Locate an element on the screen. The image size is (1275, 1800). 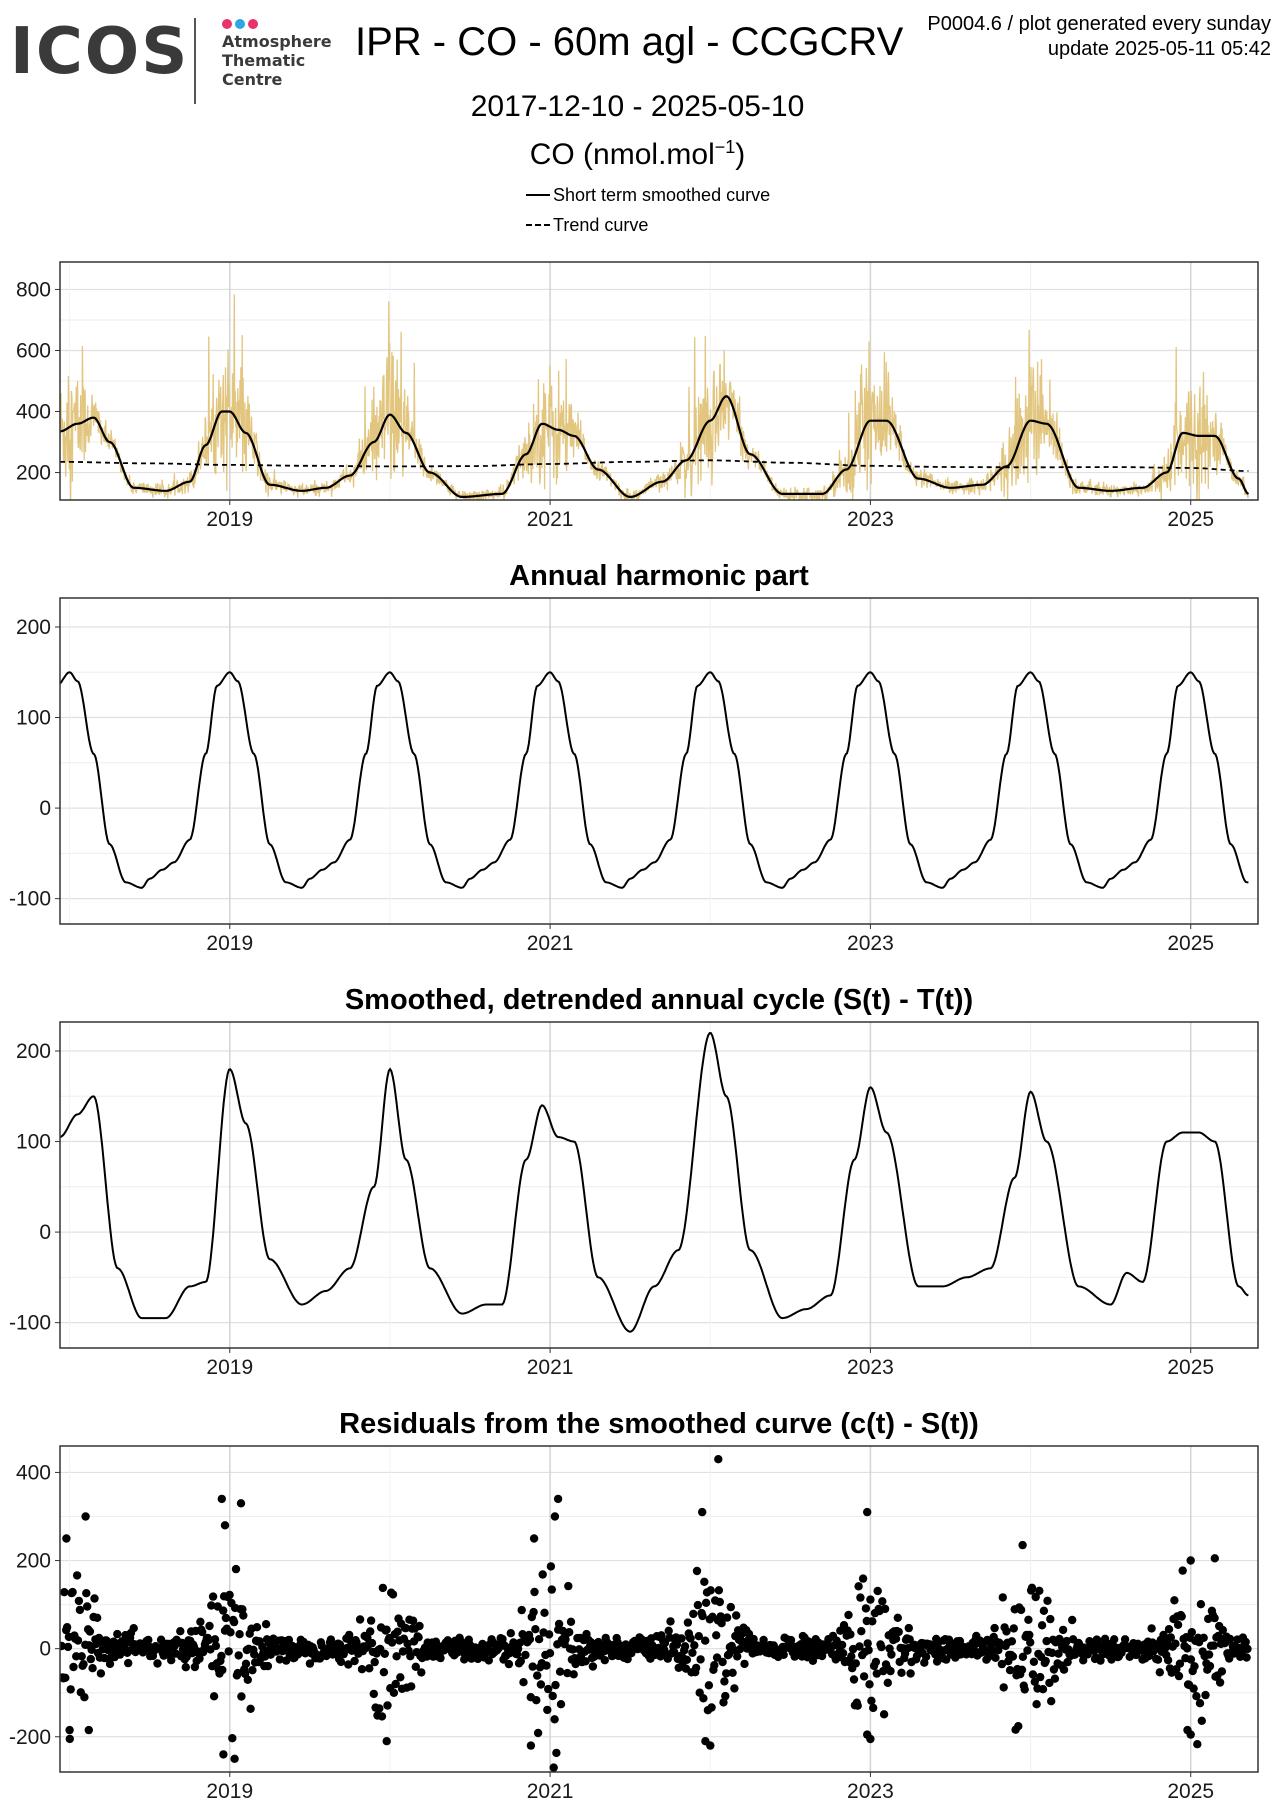
y-tick-label: 0 is located at coordinates (45, 1649).